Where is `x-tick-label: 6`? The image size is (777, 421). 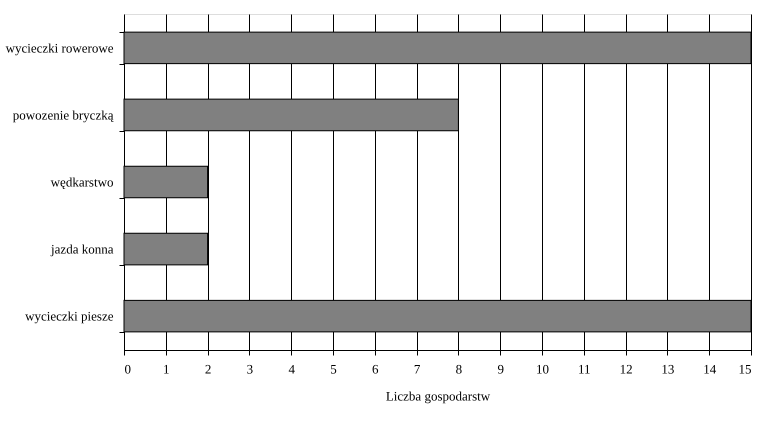
x-tick-label: 6 is located at coordinates (376, 369).